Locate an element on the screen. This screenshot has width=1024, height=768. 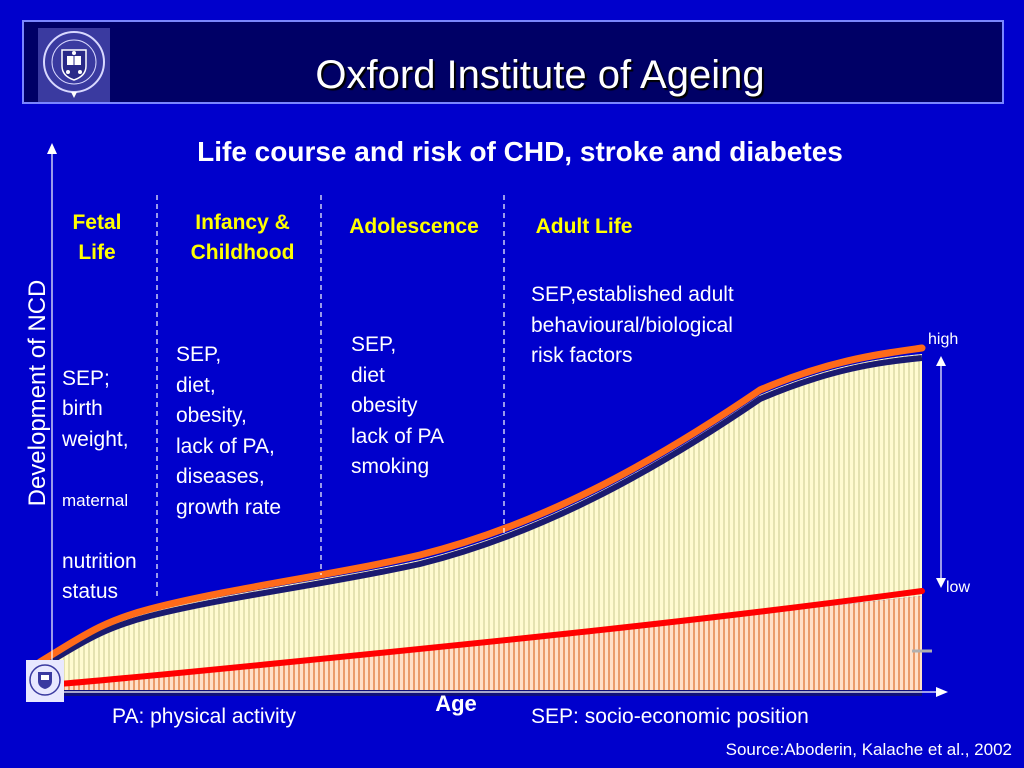
x-axis-label: Age is located at coordinates (456, 703).